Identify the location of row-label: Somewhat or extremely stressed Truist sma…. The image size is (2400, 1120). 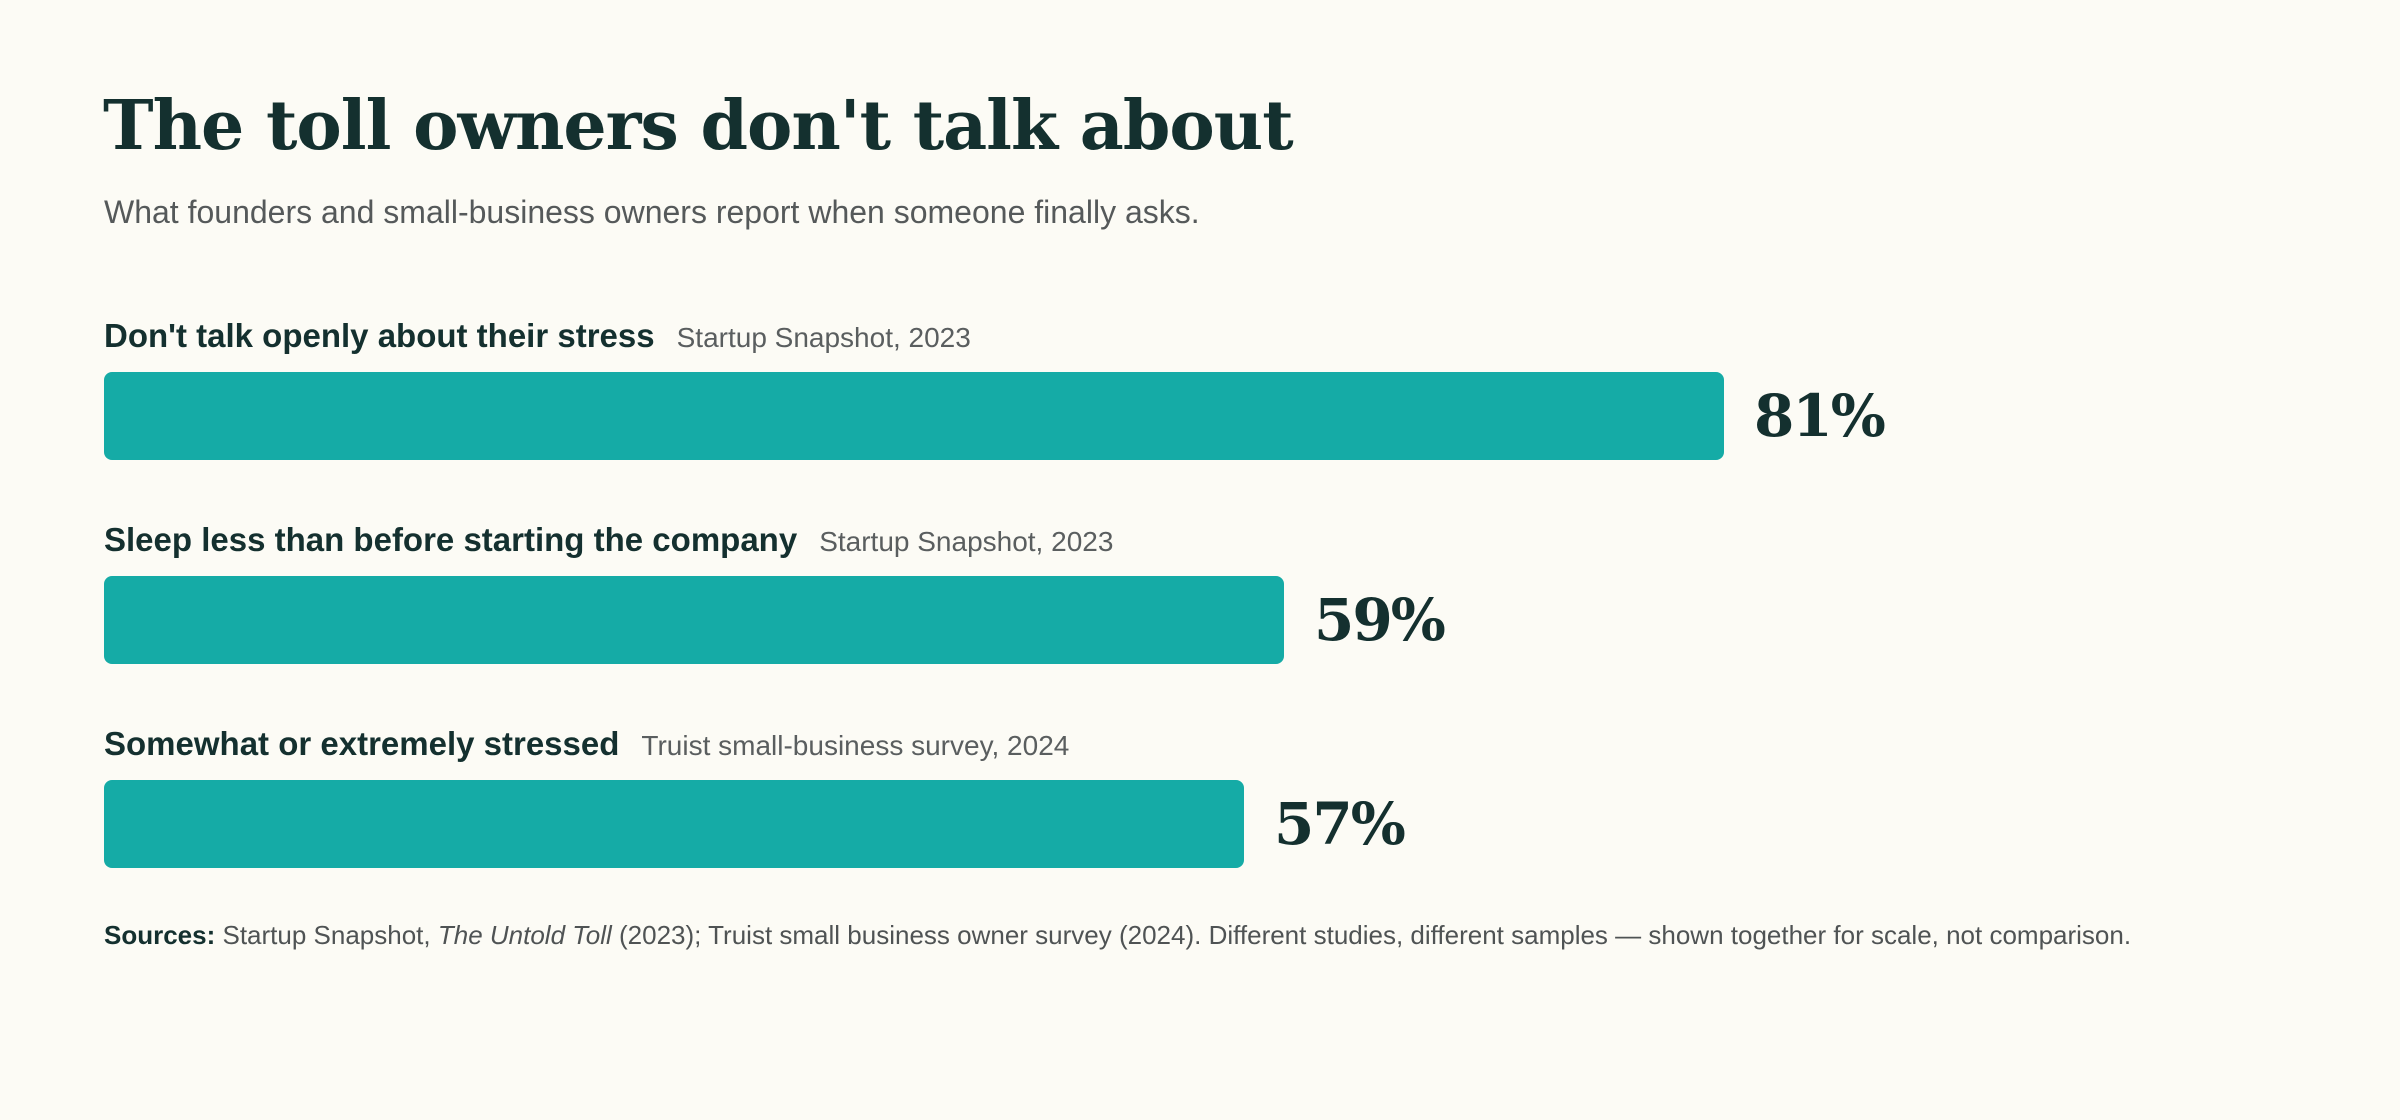
(586, 747).